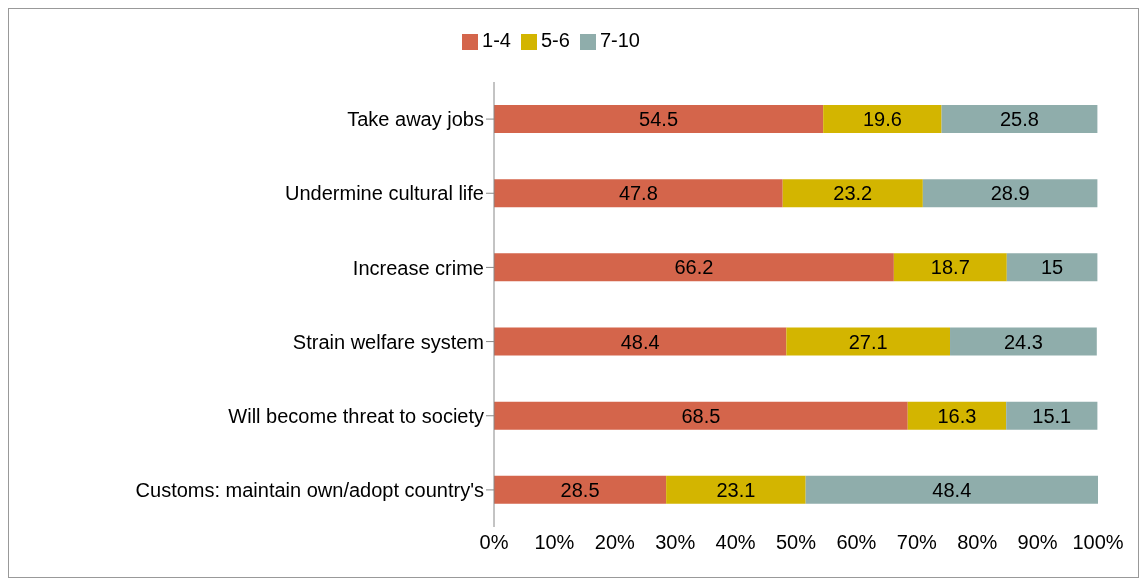 The image size is (1147, 586). What do you see at coordinates (1037, 542) in the screenshot?
I see `x-tick-label: 90%` at bounding box center [1037, 542].